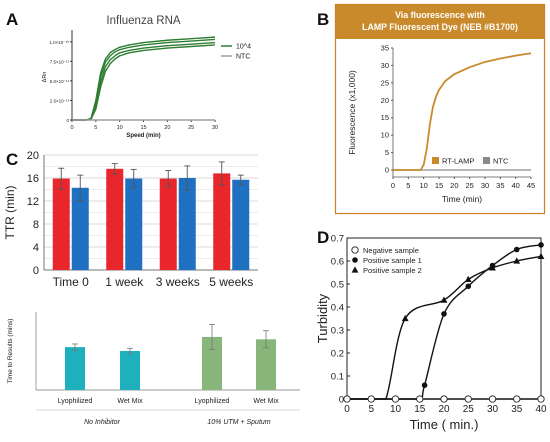 The image size is (550, 442). I want to click on chart-c1-category-label: 1 week, so click(124, 282).